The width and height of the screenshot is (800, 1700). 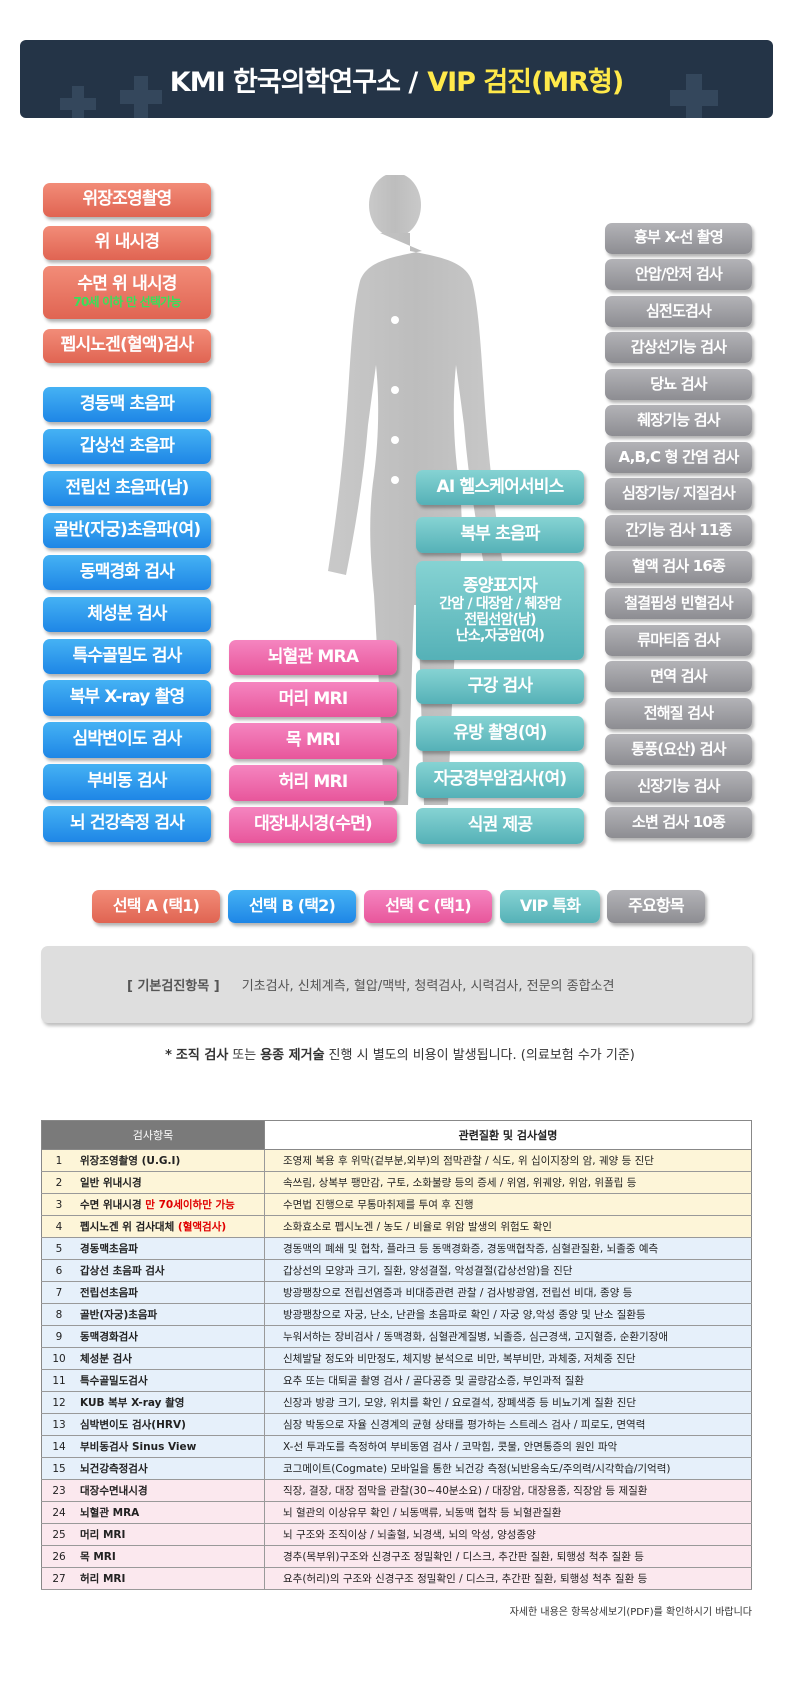 What do you see at coordinates (678, 275) in the screenshot?
I see `exam-item: 안압/안저 검사` at bounding box center [678, 275].